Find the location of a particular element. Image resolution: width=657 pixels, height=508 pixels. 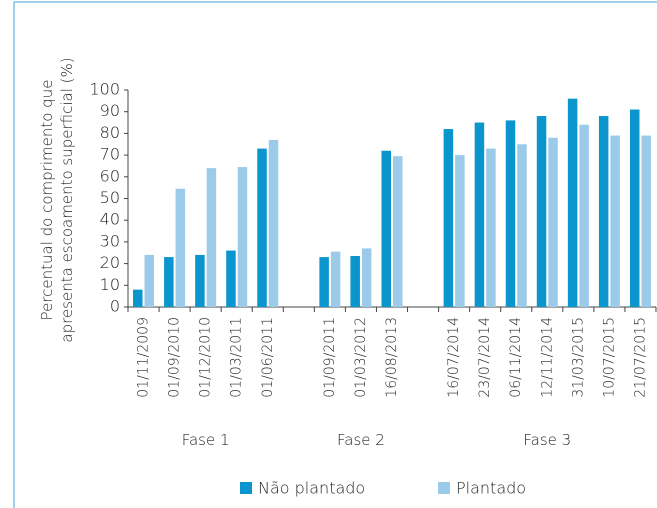

x-tick-label: 01/03/2012 is located at coordinates (361, 357).